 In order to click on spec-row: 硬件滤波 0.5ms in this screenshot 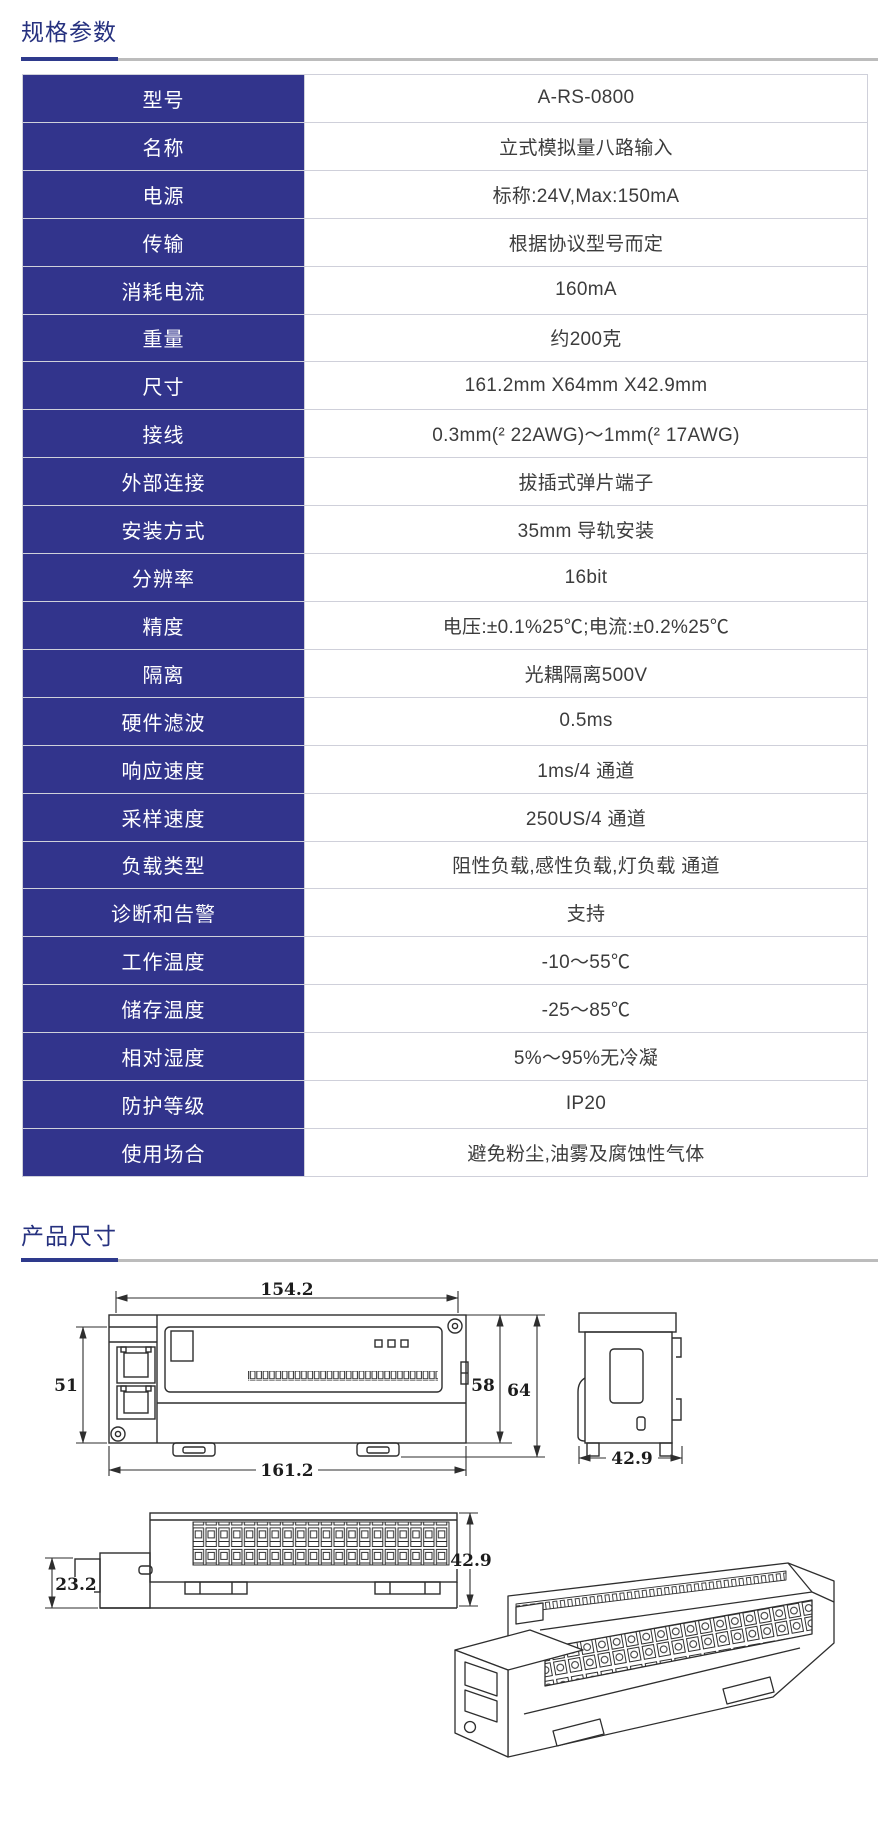, I will do `click(445, 721)`.